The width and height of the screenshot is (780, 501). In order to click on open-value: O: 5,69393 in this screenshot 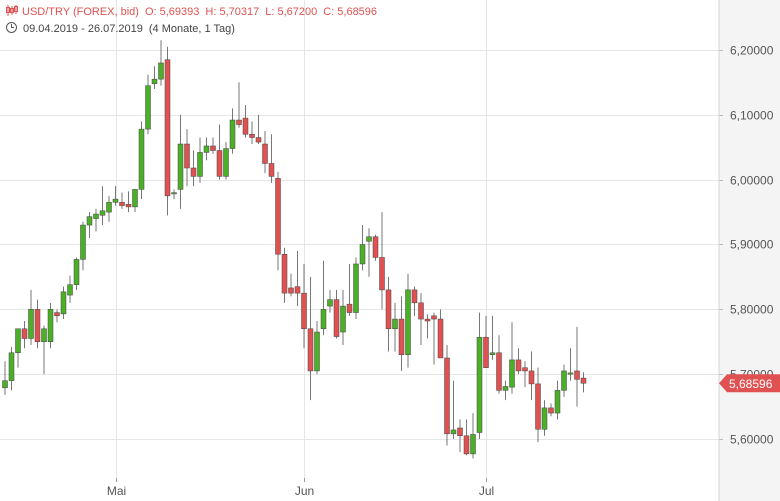, I will do `click(172, 12)`.